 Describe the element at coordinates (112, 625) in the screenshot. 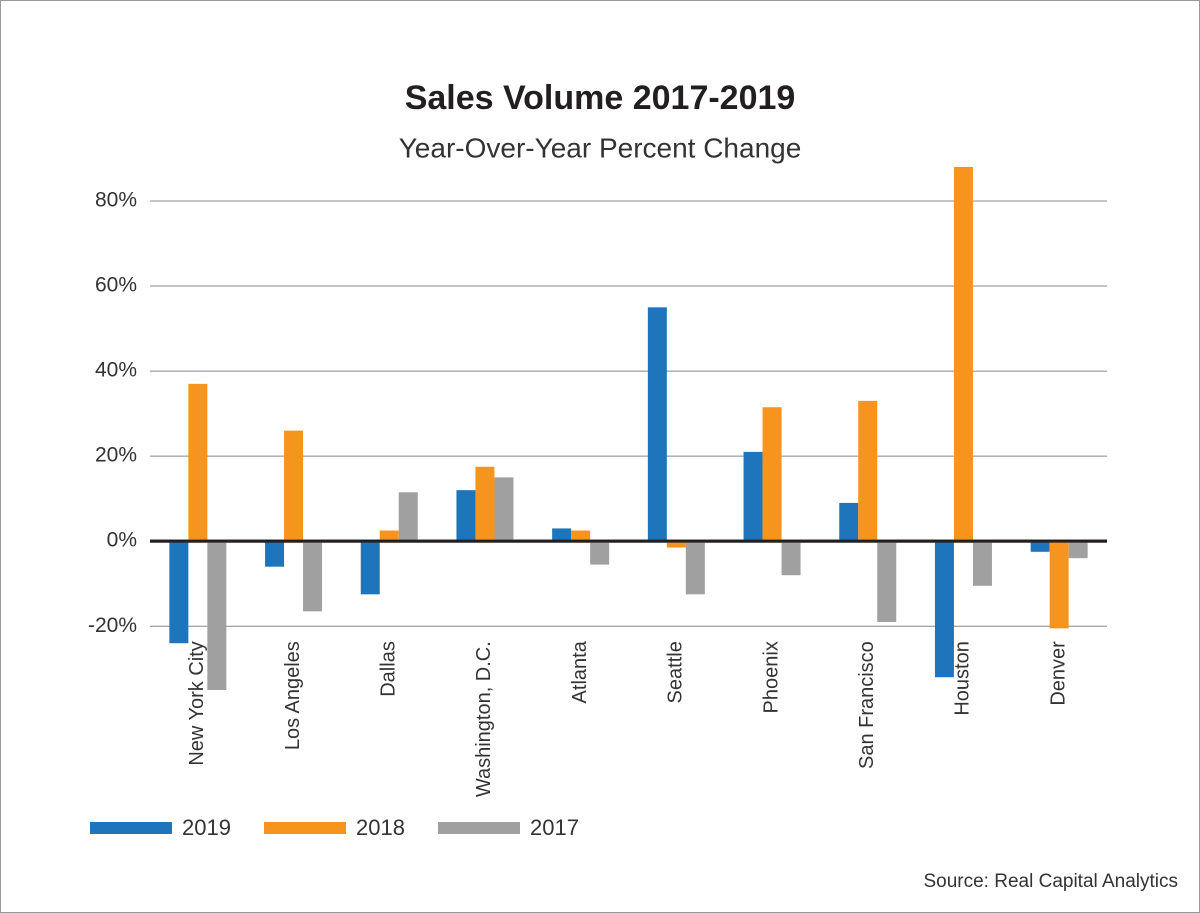

I see `y-tick-label: -20%` at that location.